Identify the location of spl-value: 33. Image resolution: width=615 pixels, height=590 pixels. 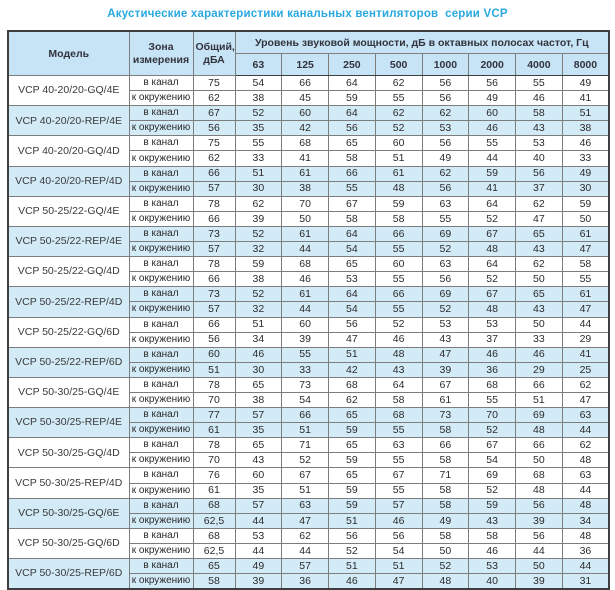
(258, 158).